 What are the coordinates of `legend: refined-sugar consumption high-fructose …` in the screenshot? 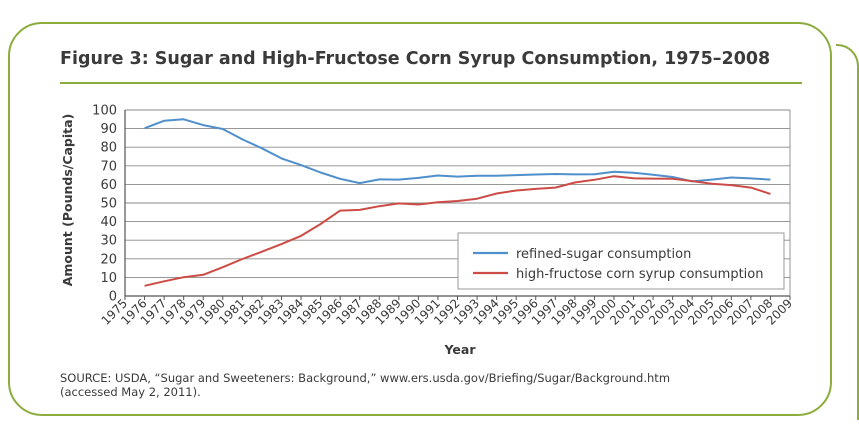 It's located at (621, 261).